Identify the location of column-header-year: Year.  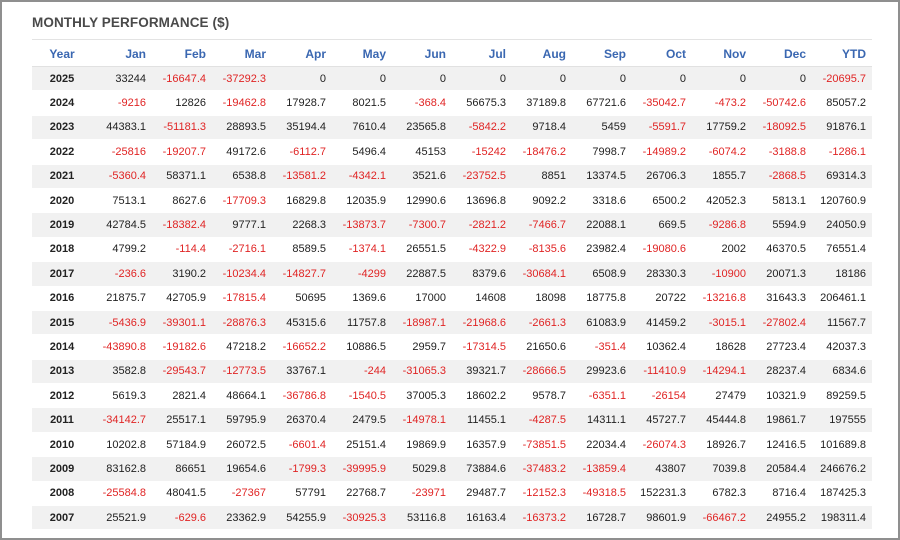
(62, 54).